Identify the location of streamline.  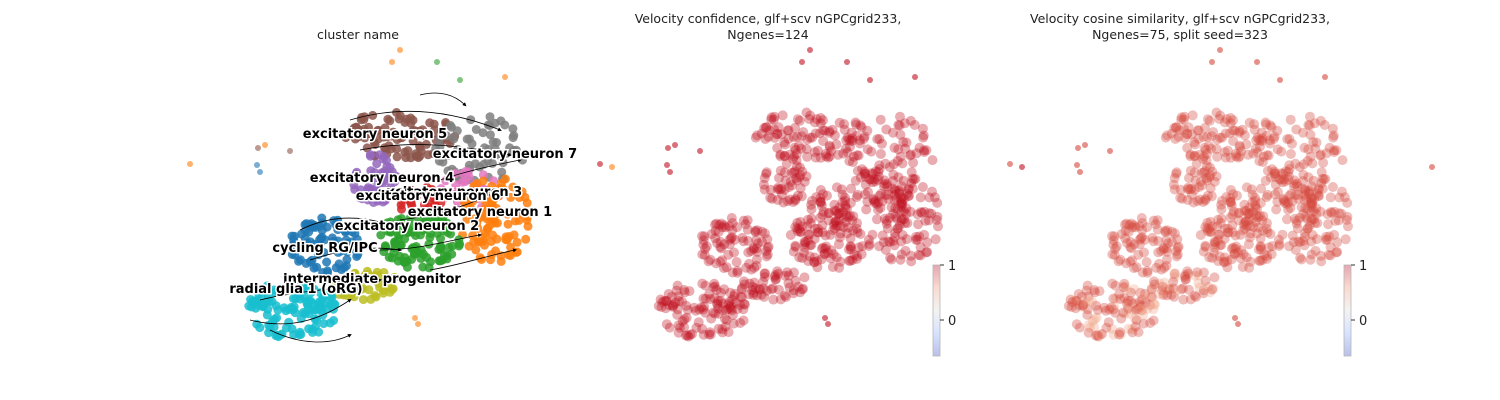
(320, 289).